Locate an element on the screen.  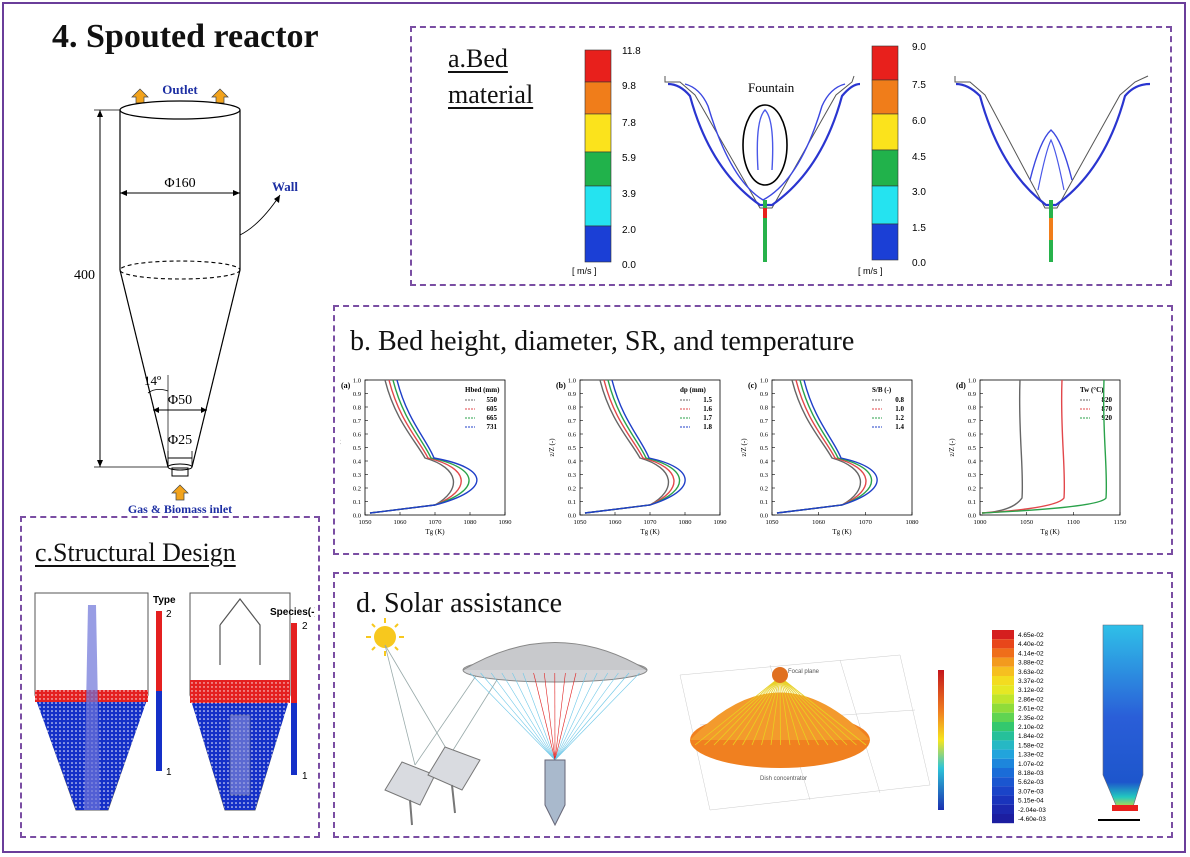
scale-label: 1.58e-02 is located at coordinates (1031, 745).